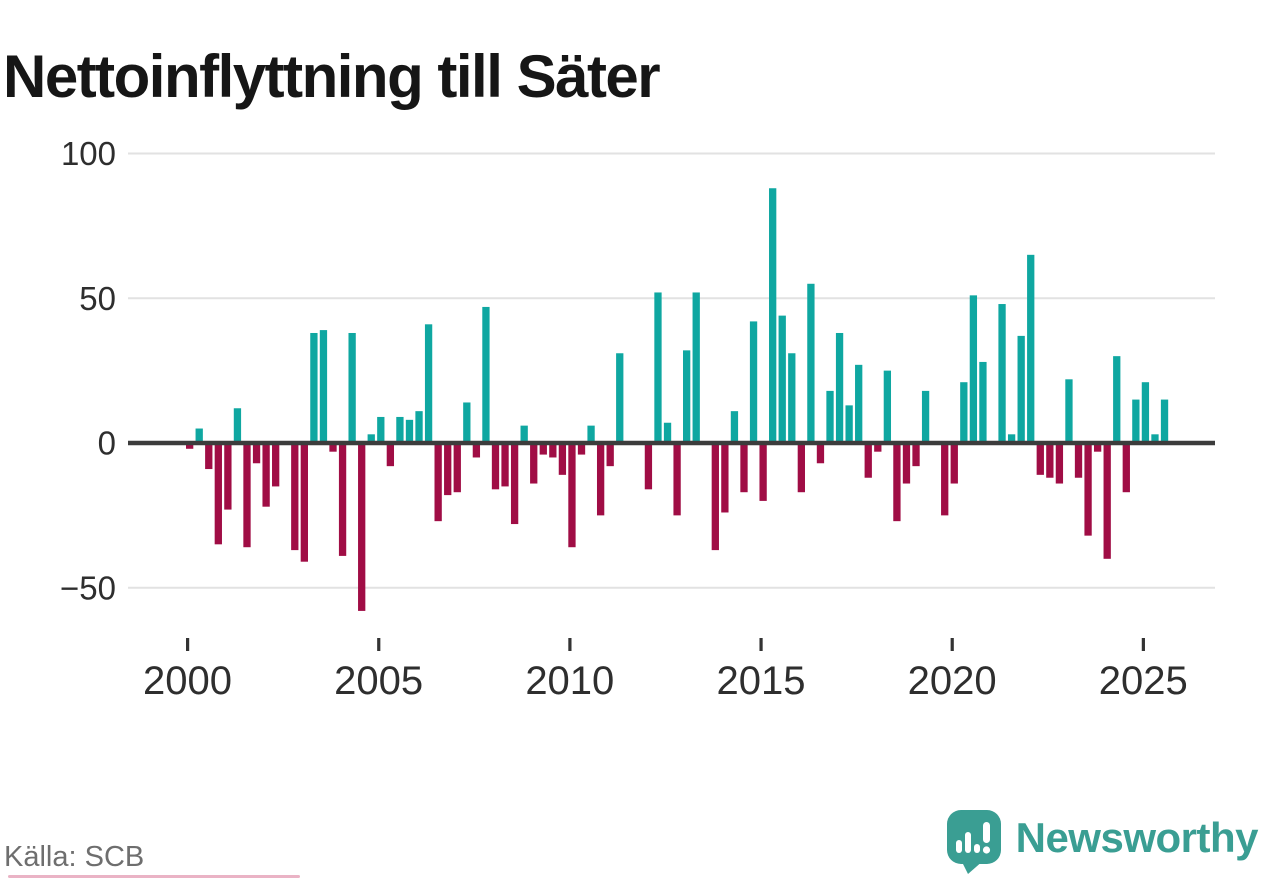 The width and height of the screenshot is (1262, 879). I want to click on x-tick-label: 2000, so click(187, 681).